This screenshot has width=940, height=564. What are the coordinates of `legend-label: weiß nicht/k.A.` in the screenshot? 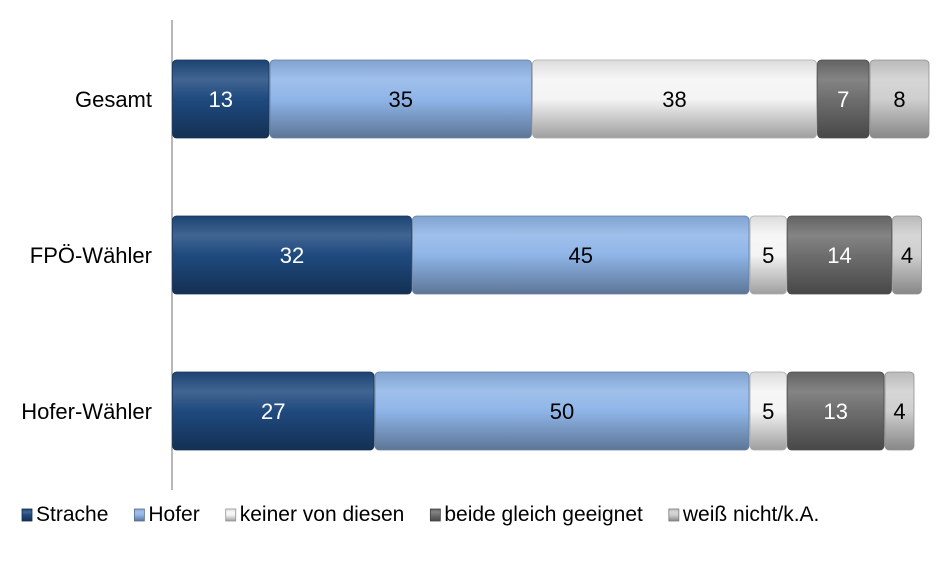 It's located at (751, 514).